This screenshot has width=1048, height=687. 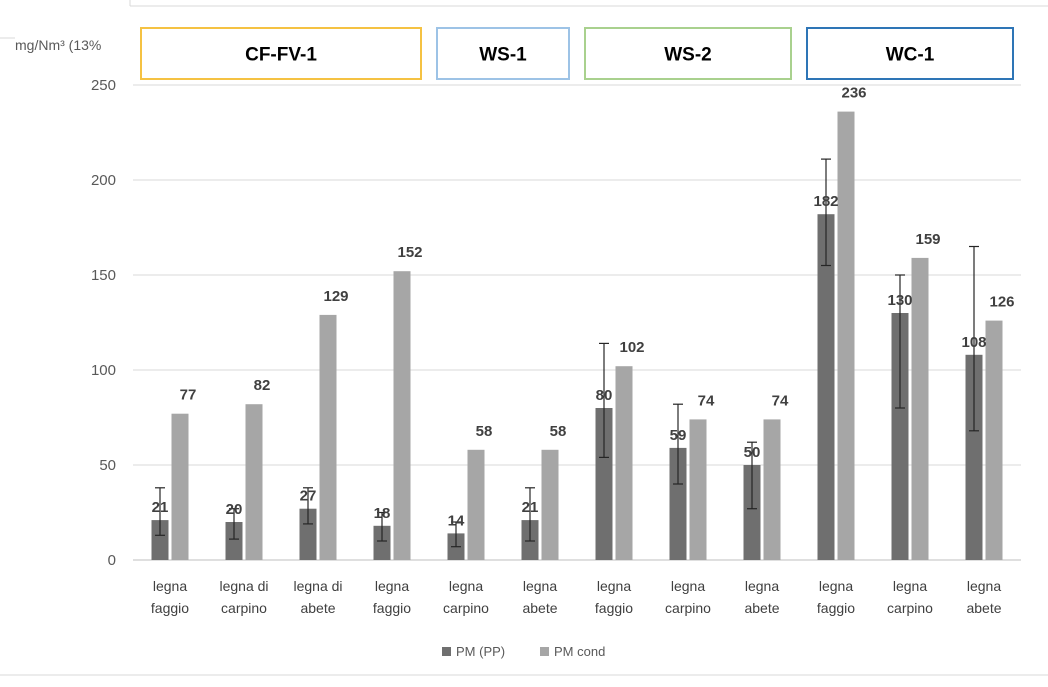 I want to click on data-label-pm-pp: 18, so click(x=382, y=513).